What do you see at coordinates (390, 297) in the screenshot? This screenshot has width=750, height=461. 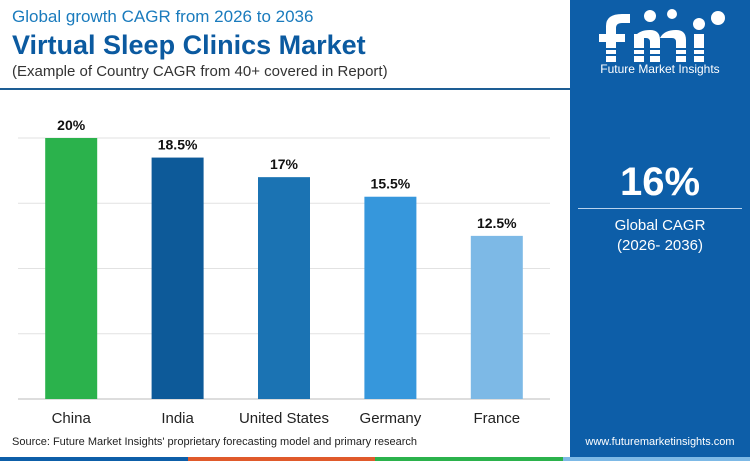 I see `bar-germany` at bounding box center [390, 297].